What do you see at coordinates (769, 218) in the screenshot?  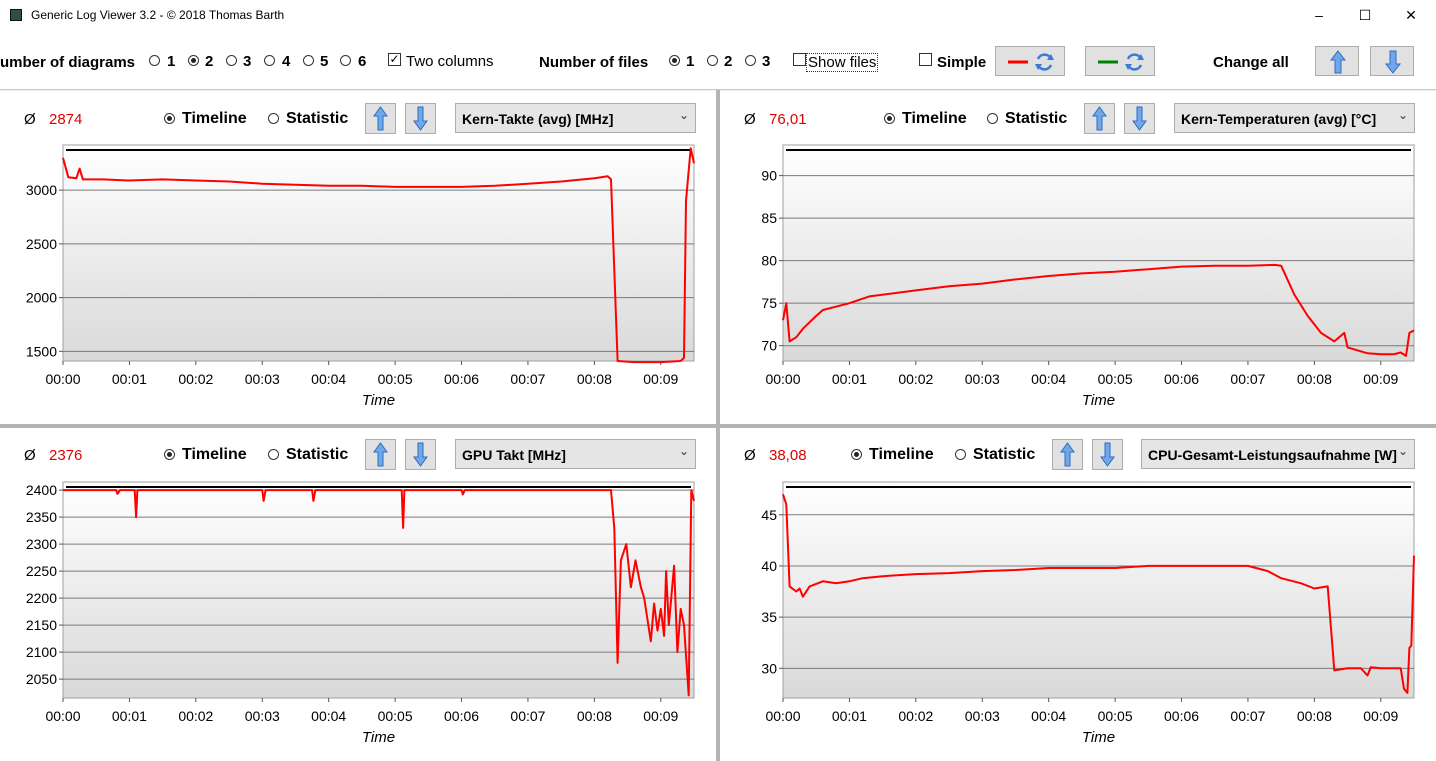 I see `y-tick-label: 85` at bounding box center [769, 218].